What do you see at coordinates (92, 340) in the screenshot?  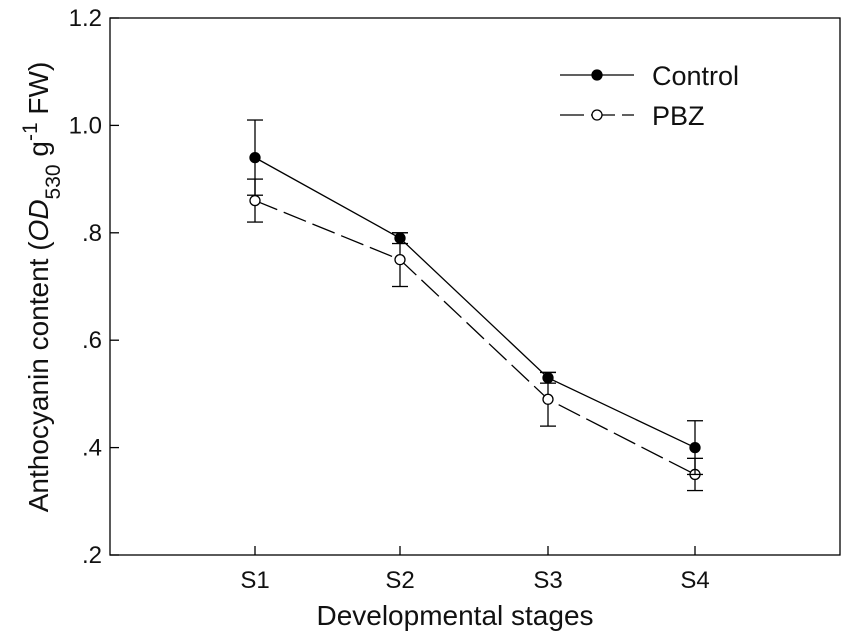 I see `y-tick-label: .6` at bounding box center [92, 340].